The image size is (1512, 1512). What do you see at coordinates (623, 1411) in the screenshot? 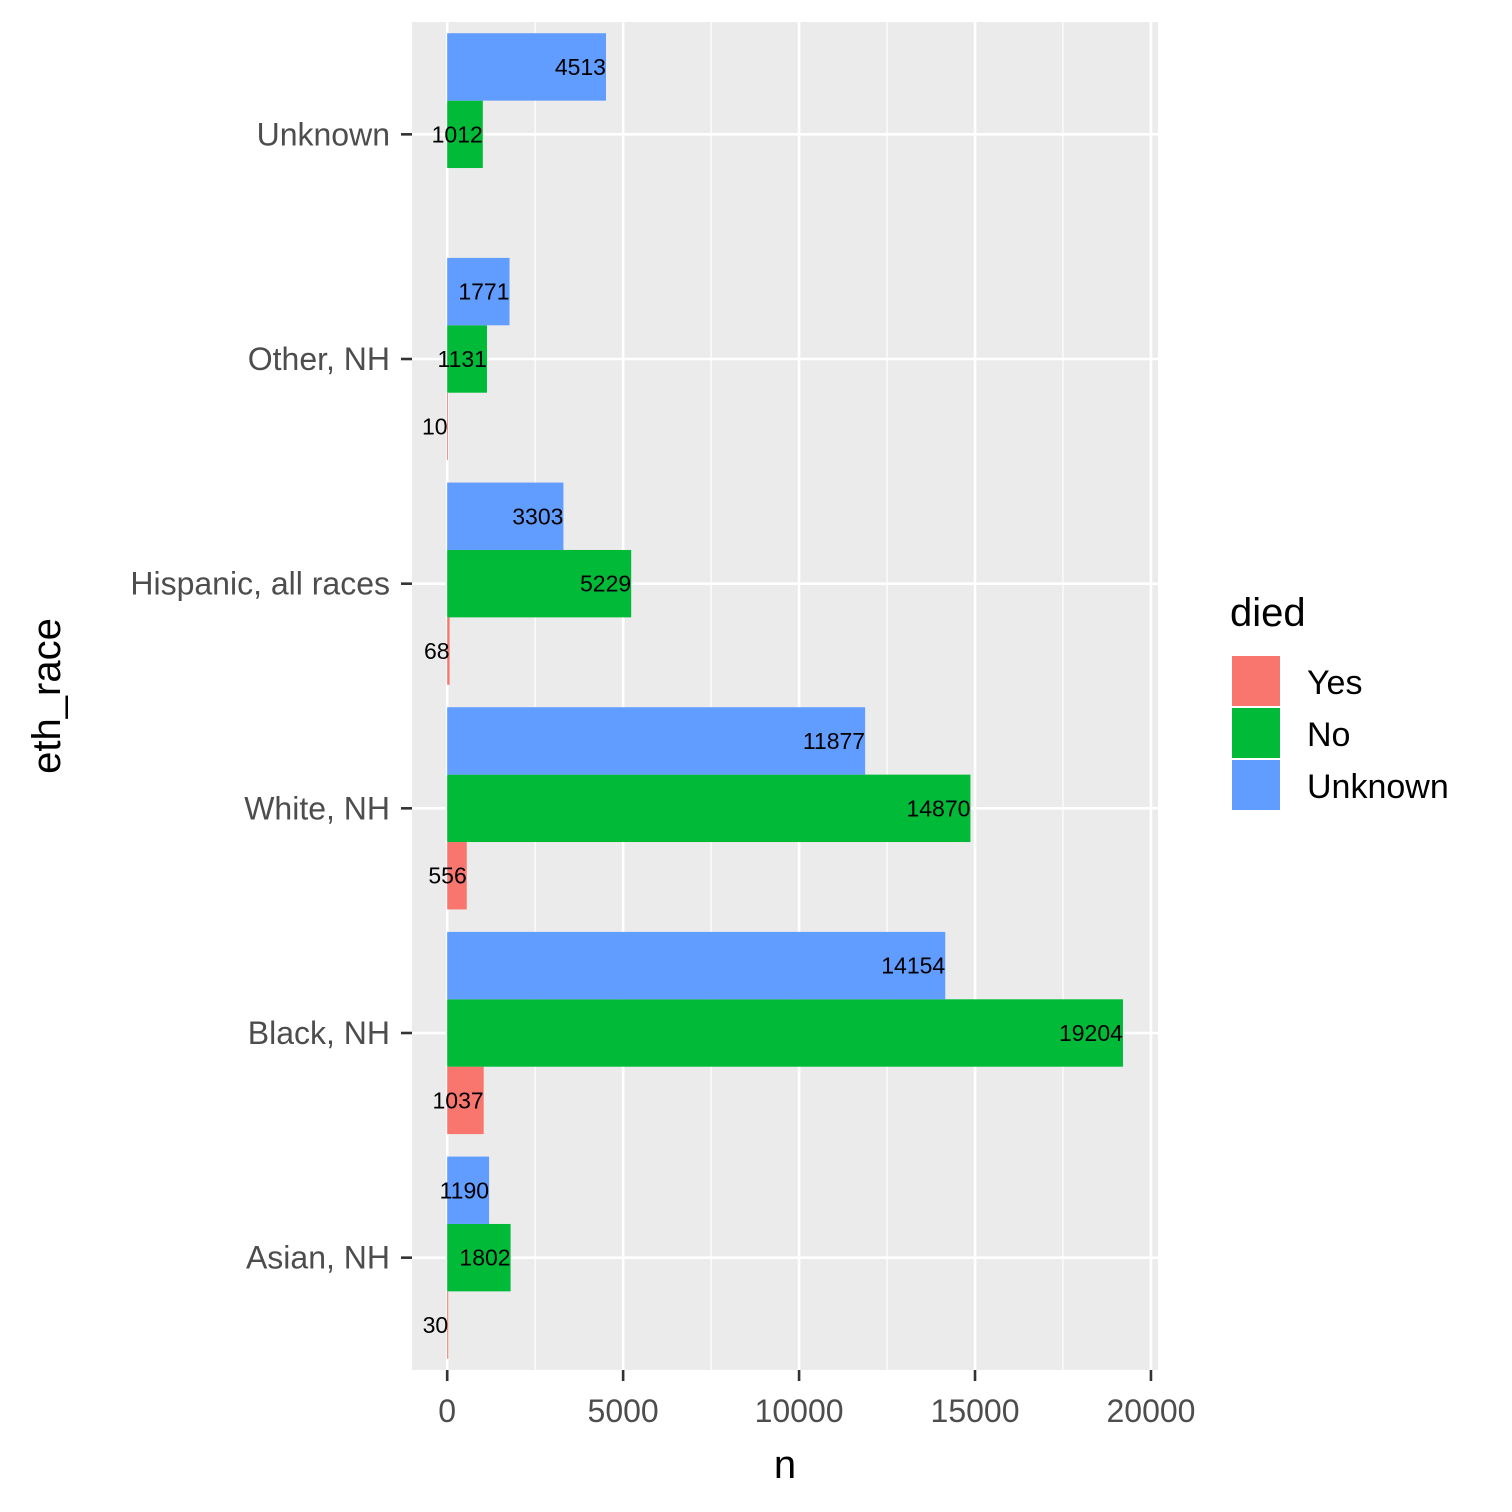
I see `x-tick-label: 5000` at bounding box center [623, 1411].